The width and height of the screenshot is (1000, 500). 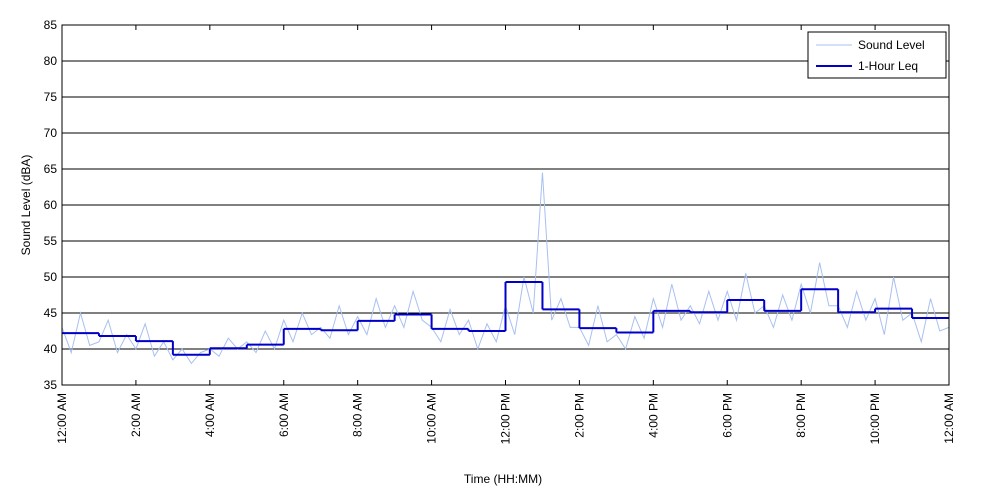 I want to click on y-tick-label: 85, so click(x=51, y=25).